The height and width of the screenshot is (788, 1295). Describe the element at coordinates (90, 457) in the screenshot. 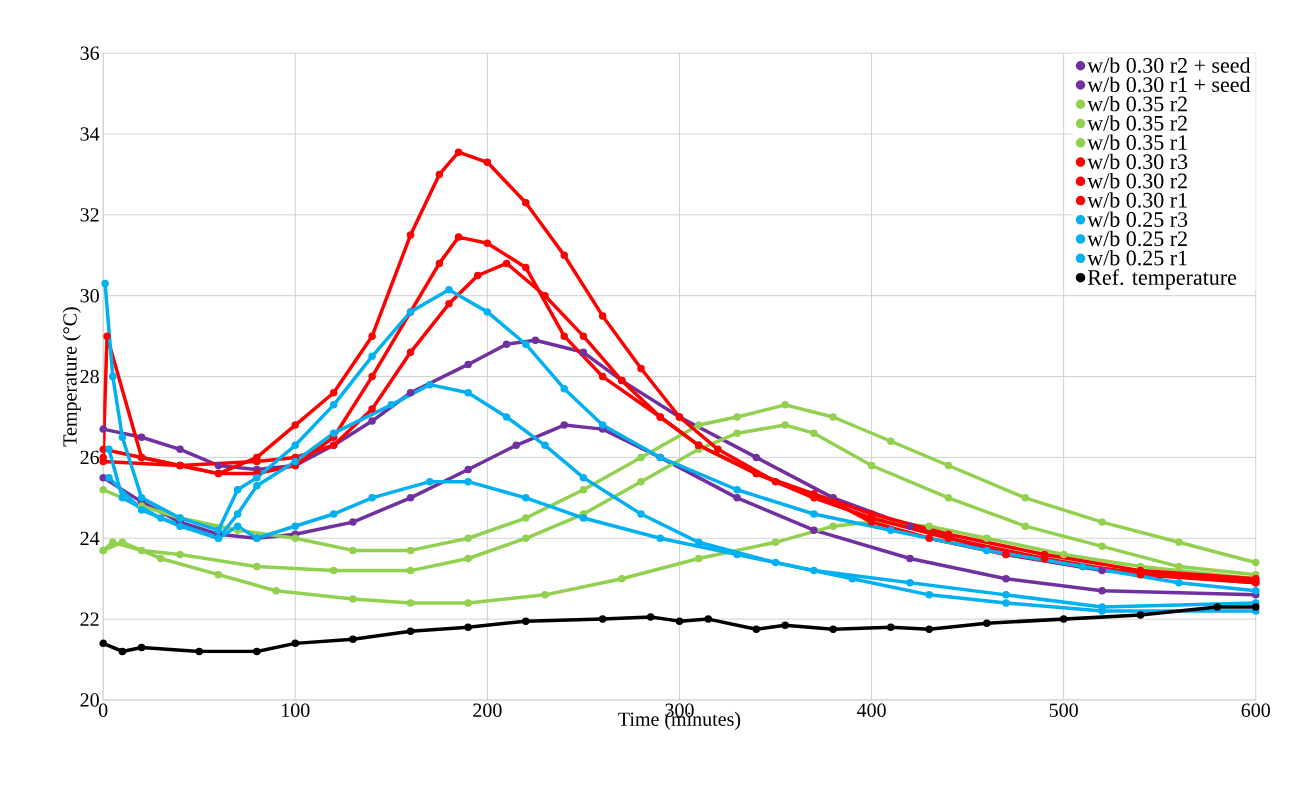

I see `y-tick-label: 26` at that location.